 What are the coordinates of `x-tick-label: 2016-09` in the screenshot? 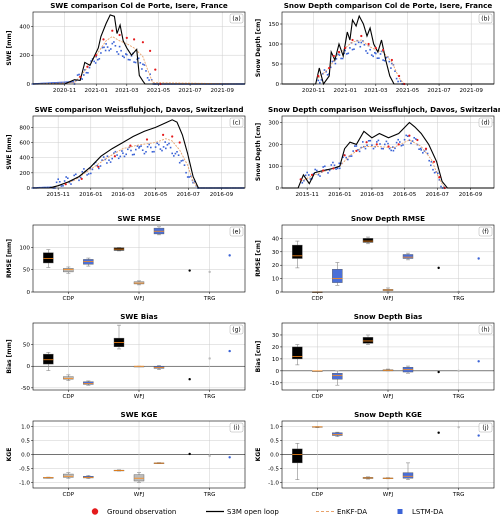 It's located at (222, 195).